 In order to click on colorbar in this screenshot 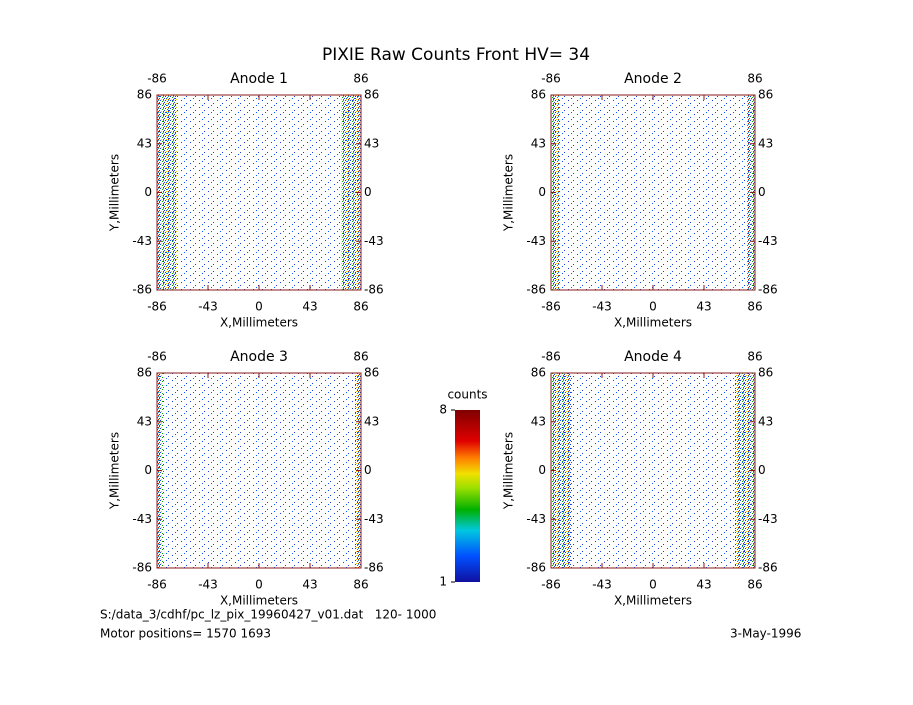, I will do `click(467, 496)`.